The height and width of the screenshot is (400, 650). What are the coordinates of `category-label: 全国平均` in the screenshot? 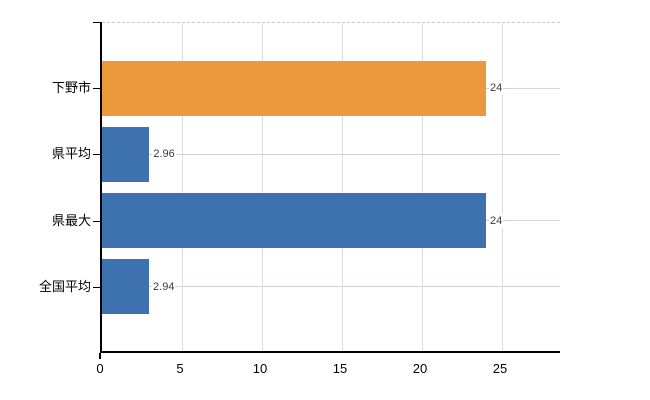 It's located at (64, 286).